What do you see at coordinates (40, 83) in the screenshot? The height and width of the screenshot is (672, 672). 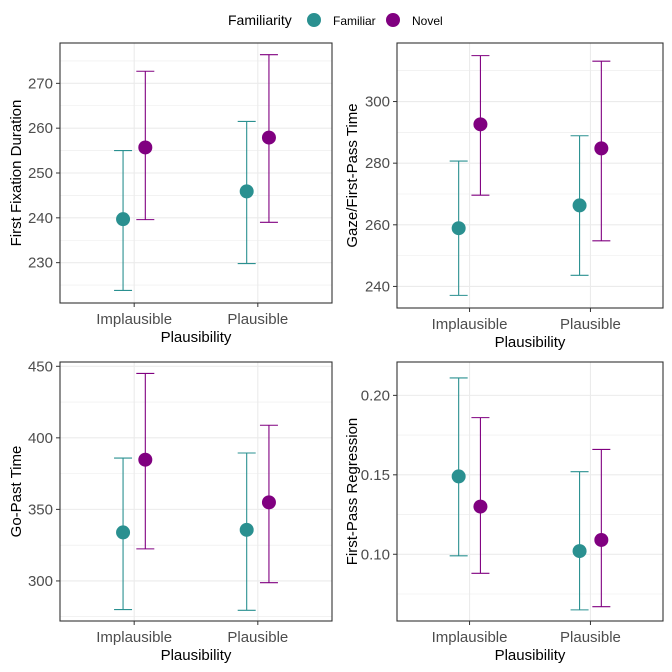 I see `y-tick-label: 270` at bounding box center [40, 83].